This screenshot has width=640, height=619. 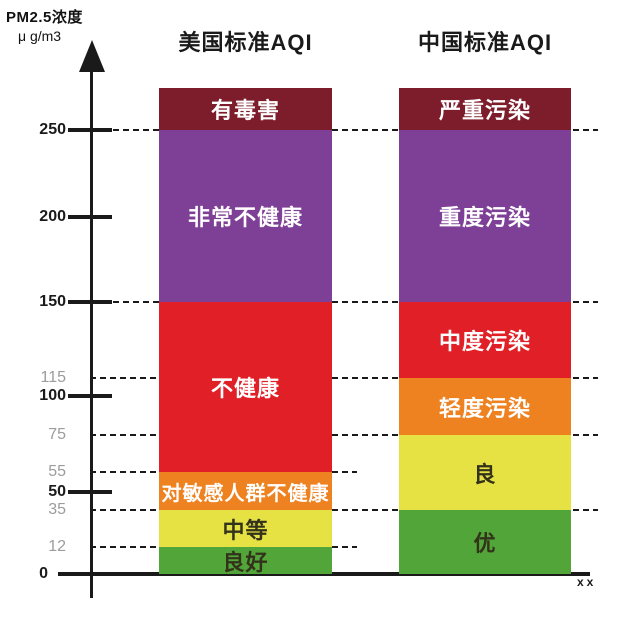 I want to click on y-tick-label-150: 150, so click(x=52, y=301).